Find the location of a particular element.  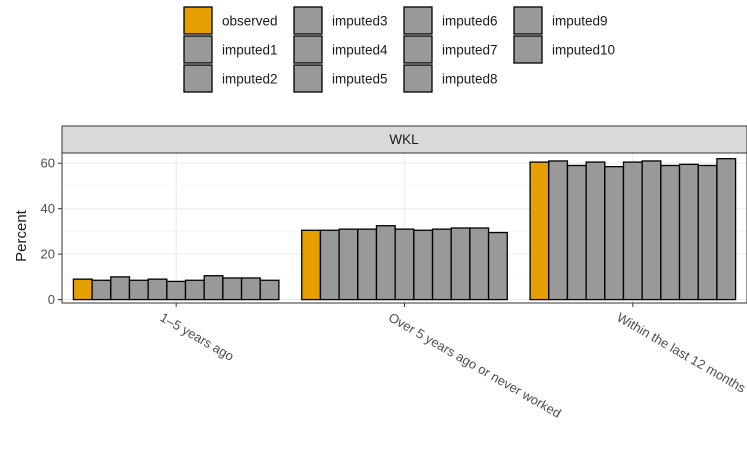

legend-key-imputed2 is located at coordinates (198, 78).